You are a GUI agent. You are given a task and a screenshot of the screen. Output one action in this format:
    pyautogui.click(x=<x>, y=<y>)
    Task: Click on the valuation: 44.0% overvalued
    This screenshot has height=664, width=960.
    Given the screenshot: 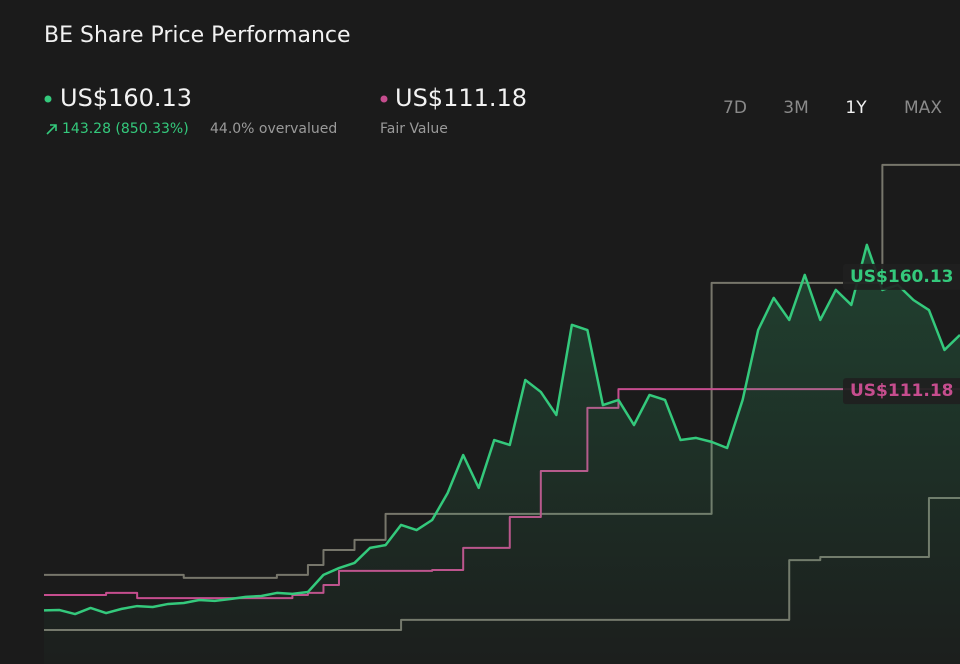 What is the action you would take?
    pyautogui.click(x=273, y=129)
    